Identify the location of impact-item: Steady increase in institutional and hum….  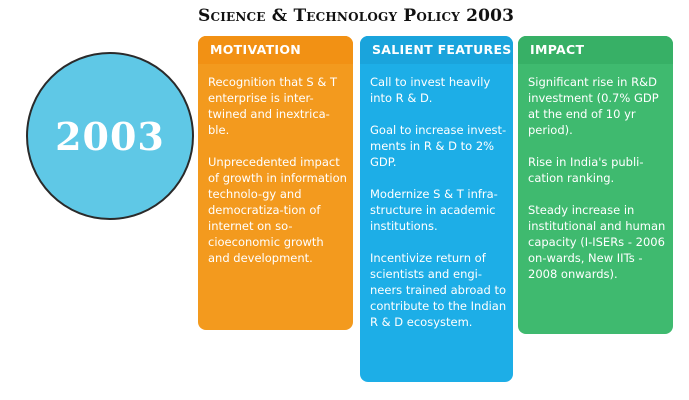
(597, 242).